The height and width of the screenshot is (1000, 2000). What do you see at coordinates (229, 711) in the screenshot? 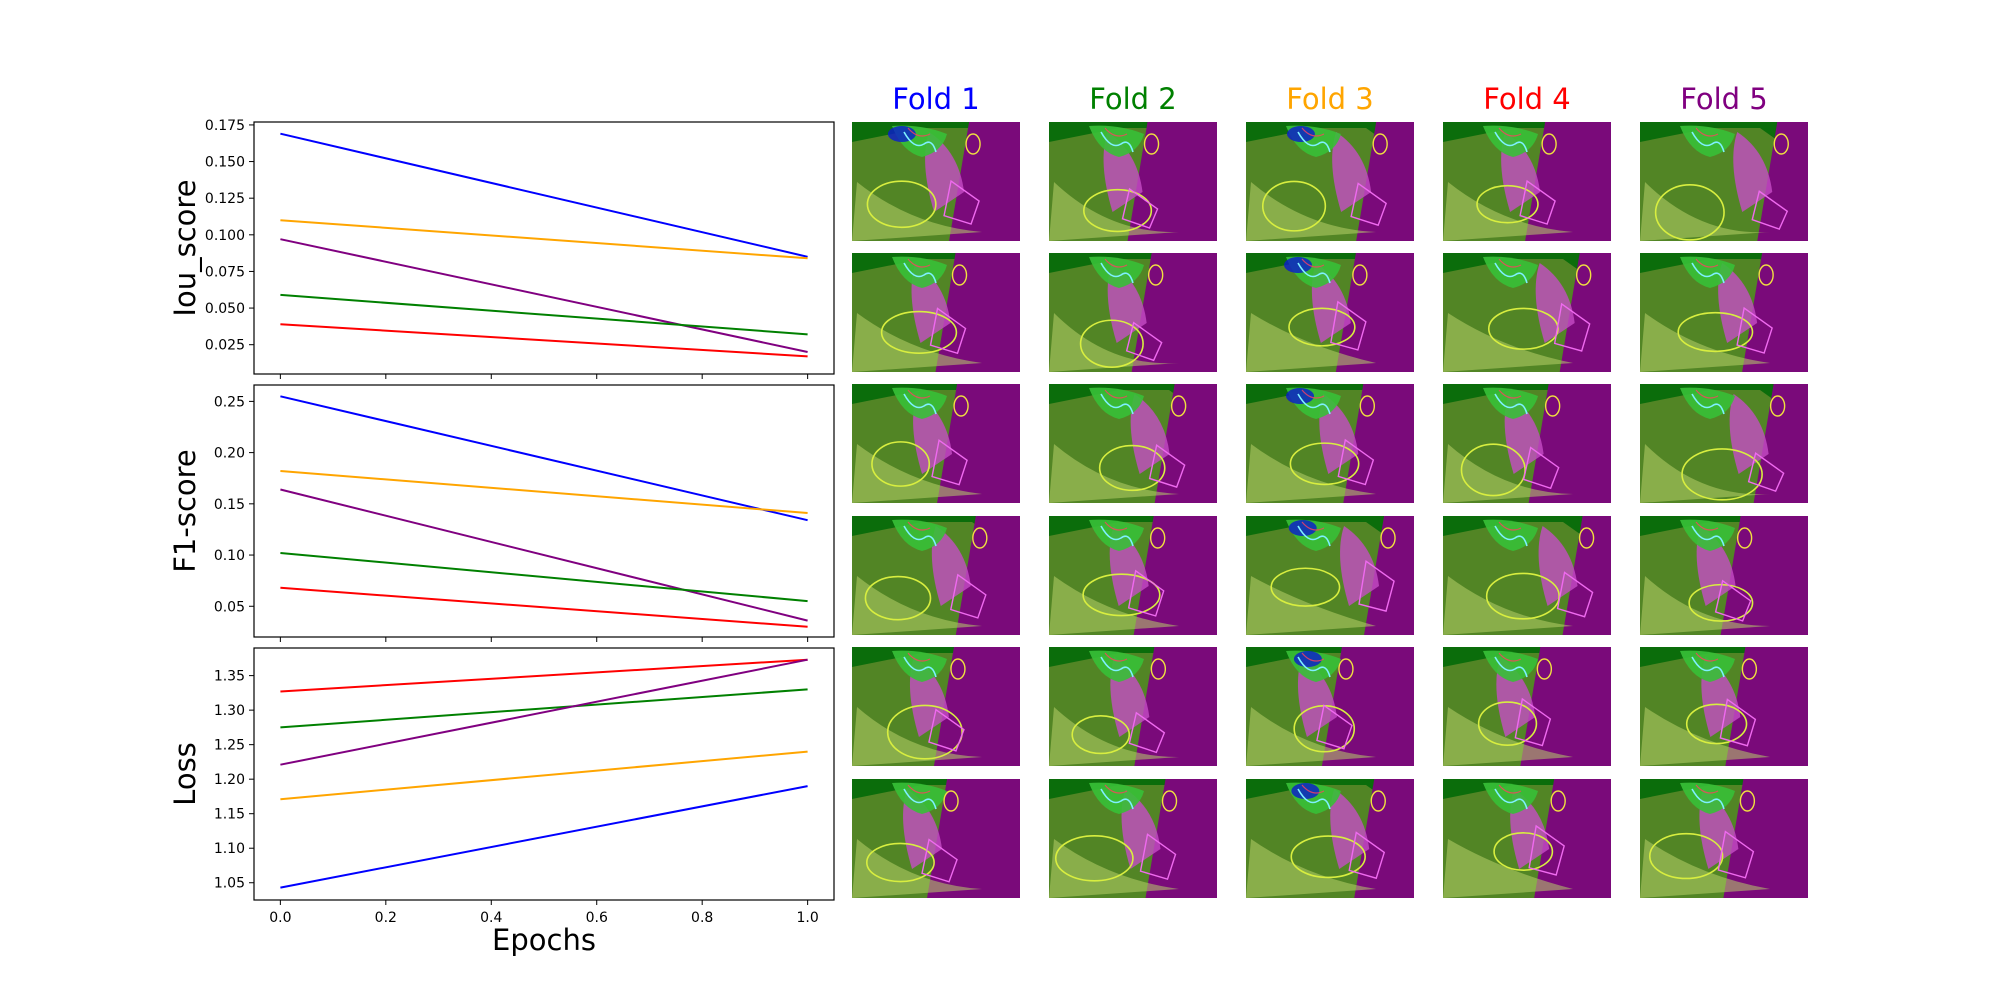
I see `y-tick-label: 1.30` at bounding box center [229, 711].